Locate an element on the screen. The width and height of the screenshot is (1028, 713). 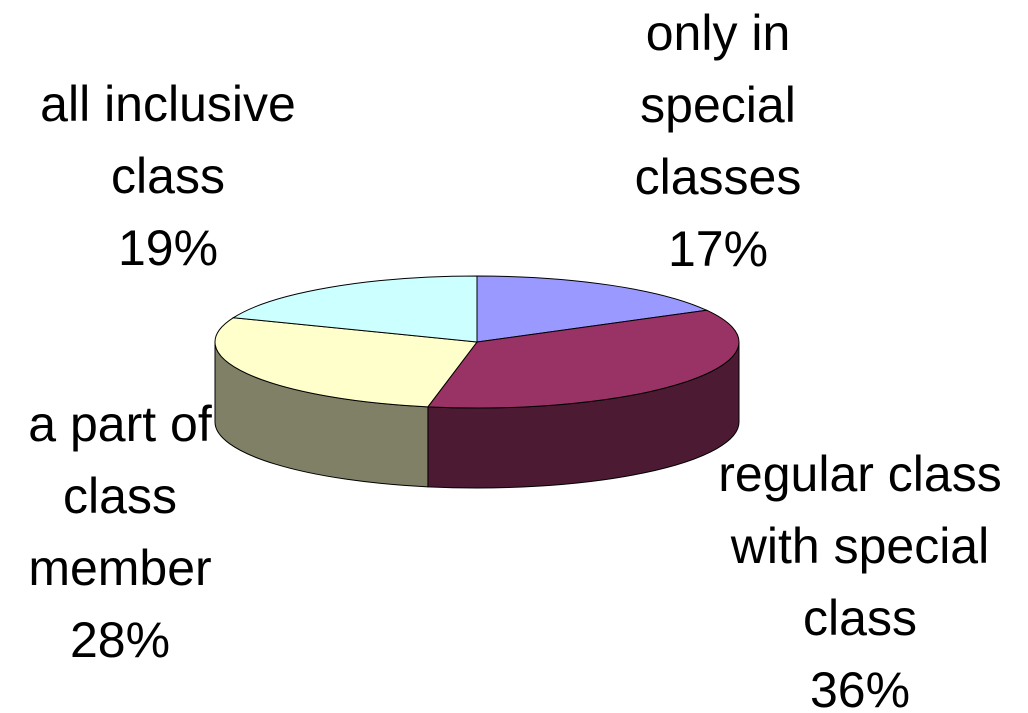
slice-value-label: 19% is located at coordinates (168, 248).